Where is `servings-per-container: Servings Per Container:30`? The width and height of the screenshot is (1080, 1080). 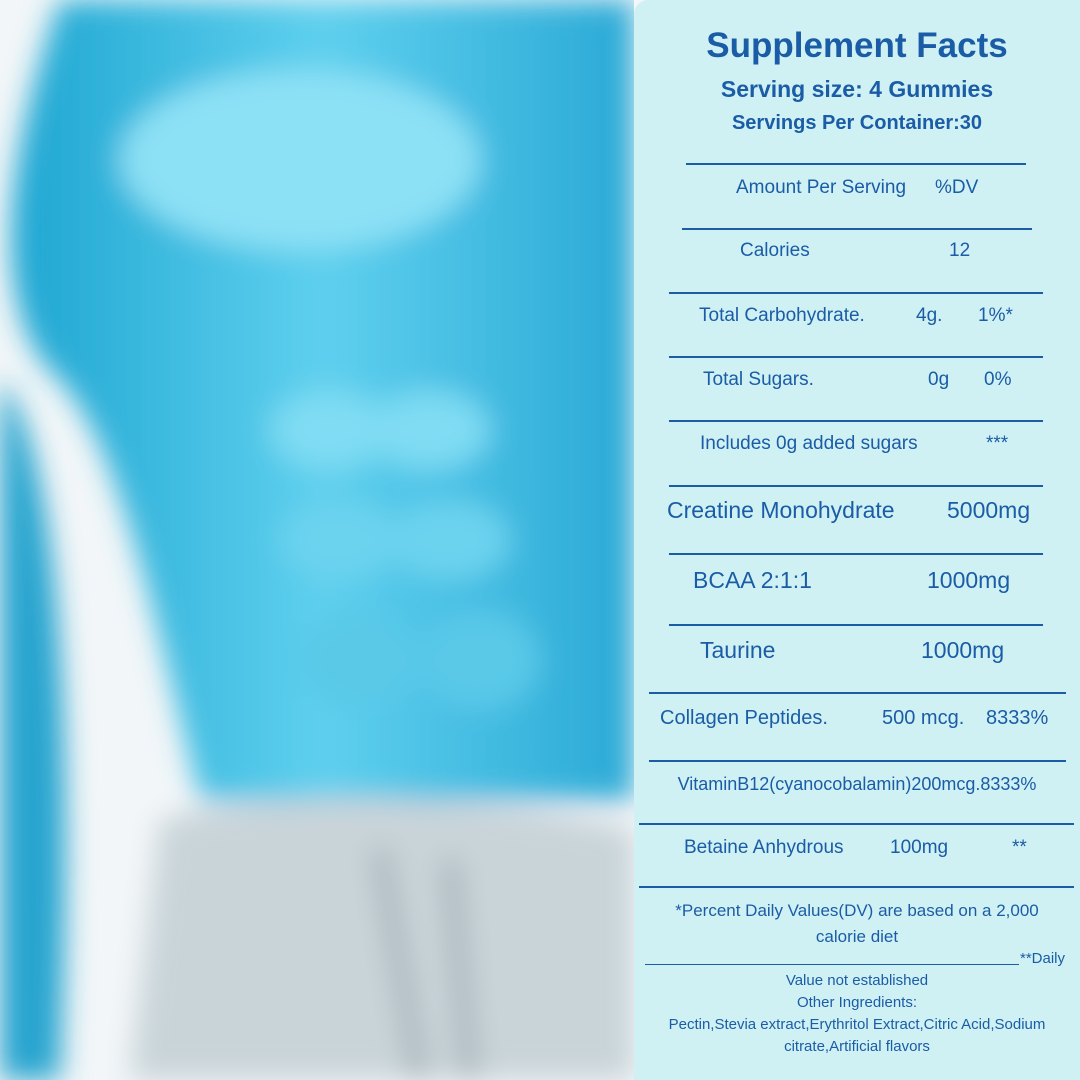
servings-per-container: Servings Per Container:30 is located at coordinates (857, 123).